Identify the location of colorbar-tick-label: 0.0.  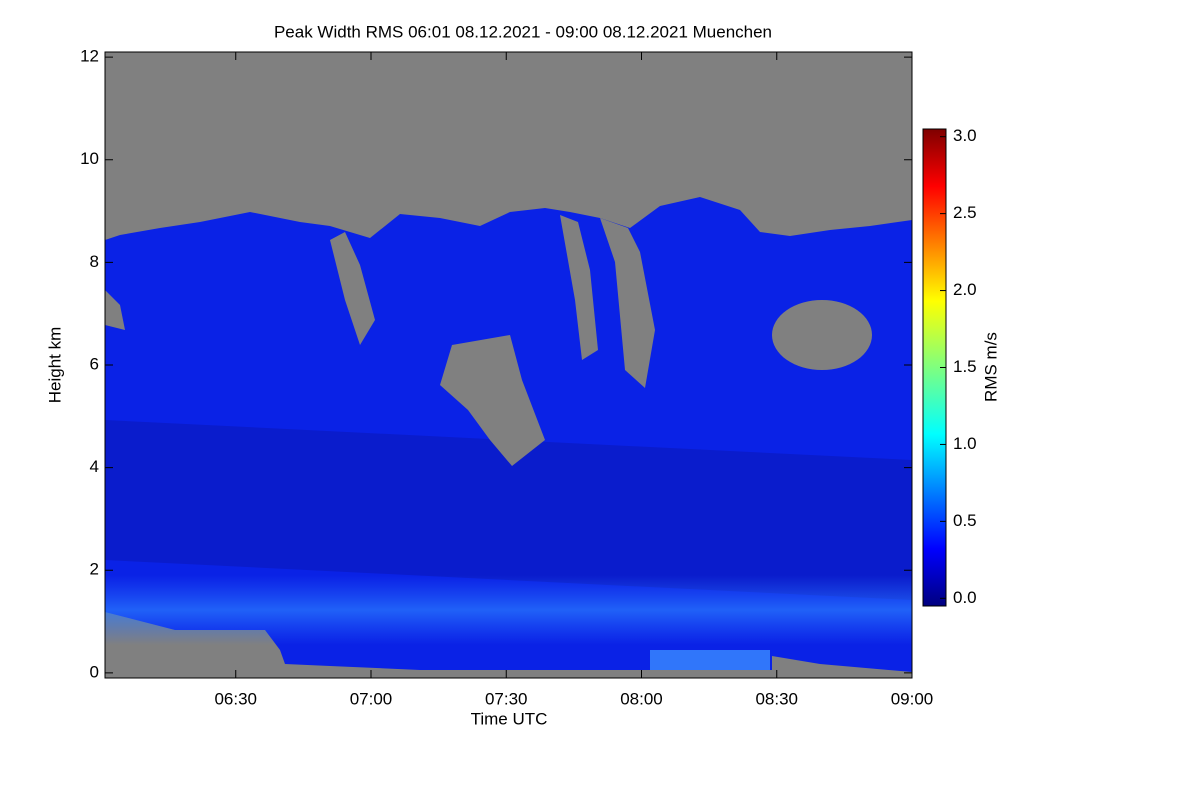
(965, 597).